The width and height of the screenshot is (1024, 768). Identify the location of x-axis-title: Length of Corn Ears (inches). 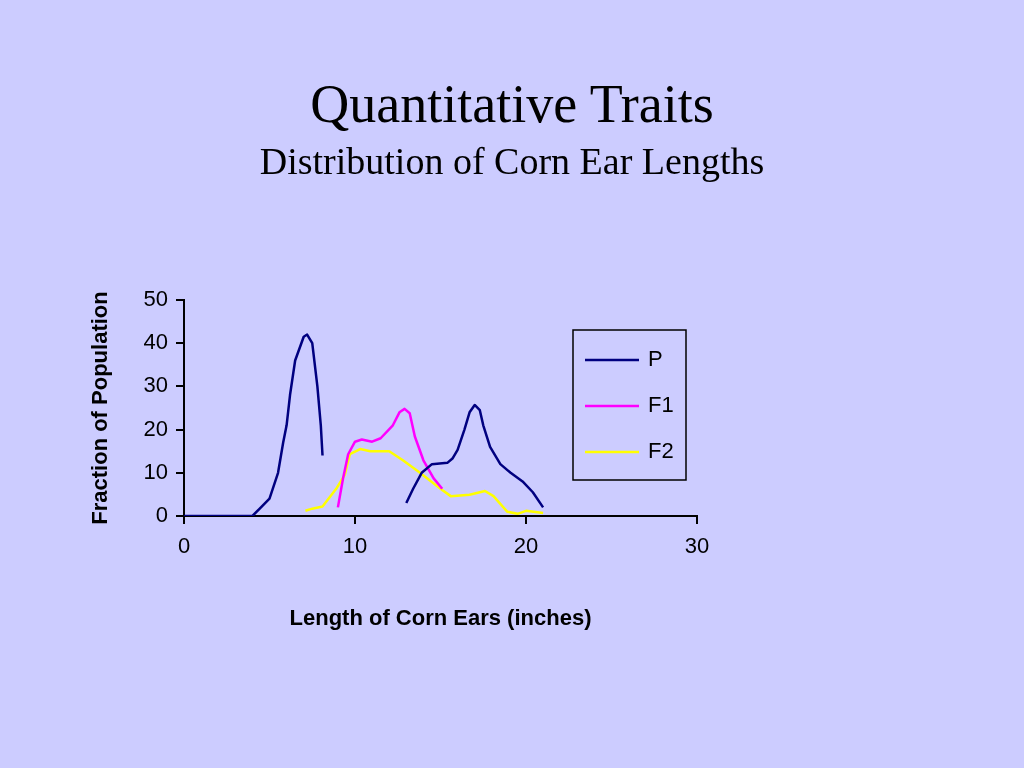
(440, 617).